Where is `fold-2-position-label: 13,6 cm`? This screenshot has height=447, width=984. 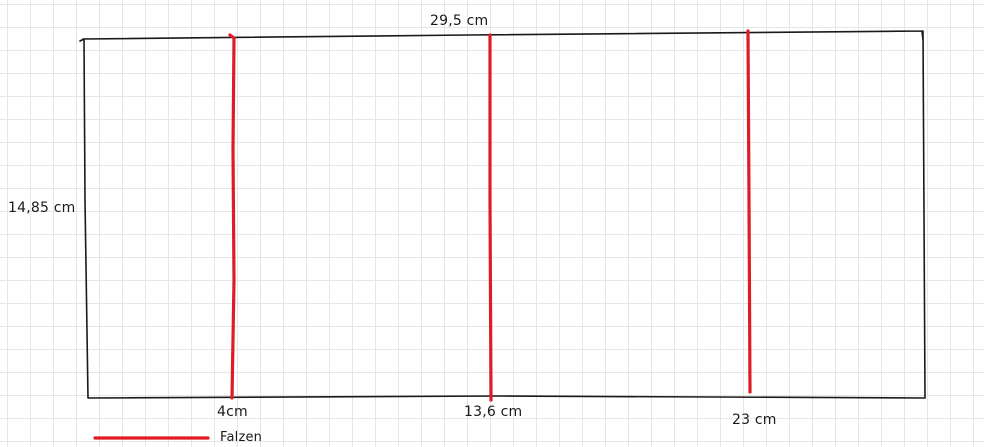 fold-2-position-label: 13,6 cm is located at coordinates (493, 412).